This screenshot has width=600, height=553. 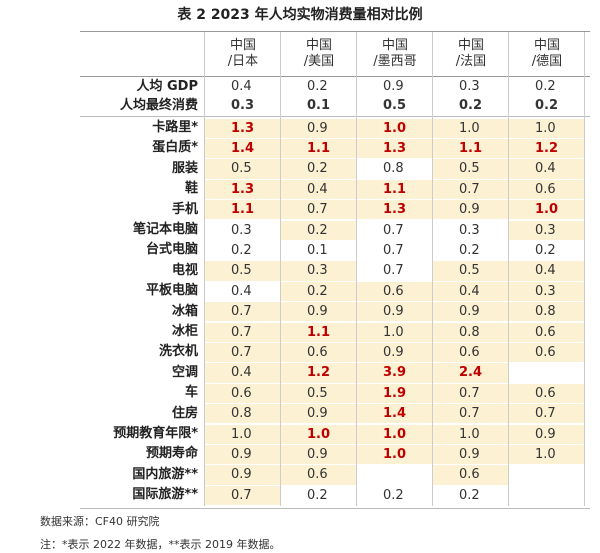 What do you see at coordinates (243, 61) in the screenshot?
I see `column-header: /日本` at bounding box center [243, 61].